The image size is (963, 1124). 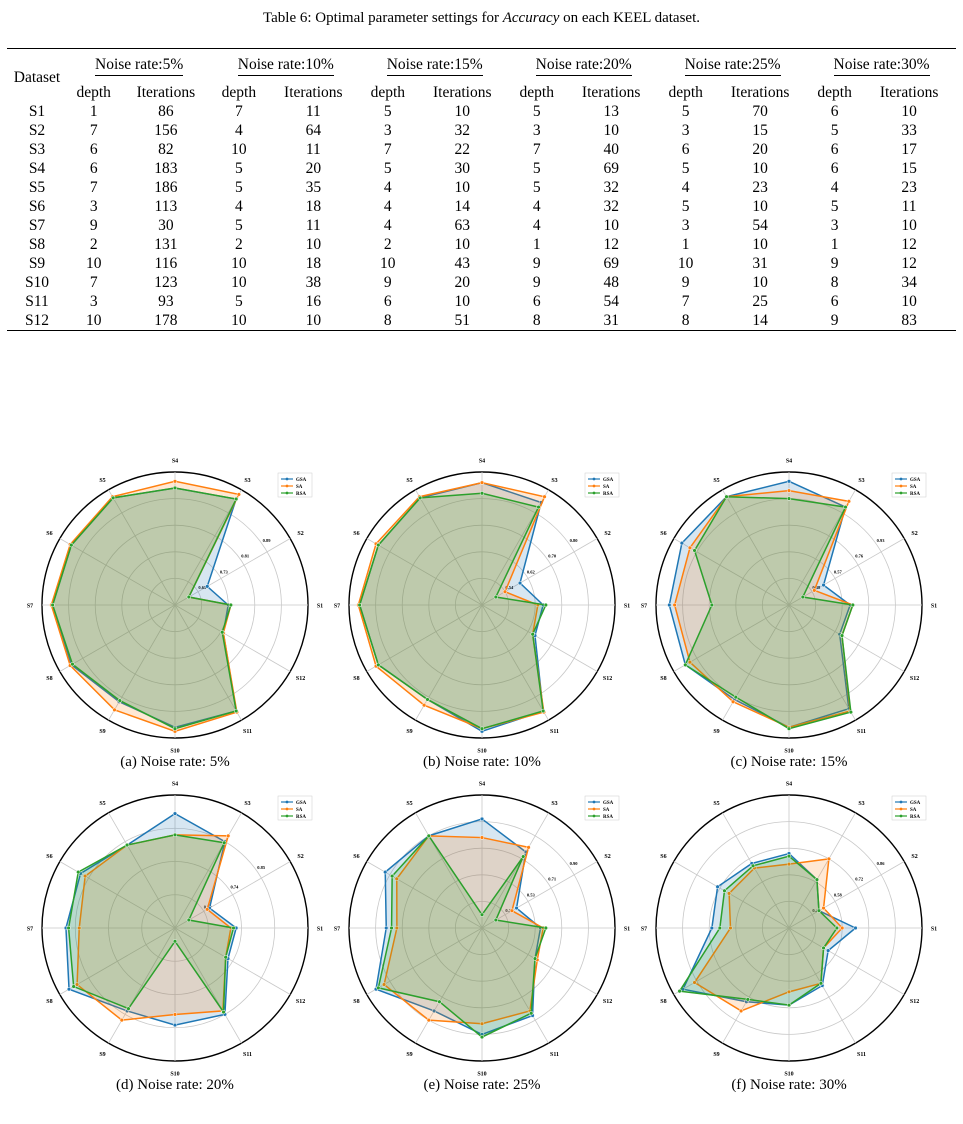 I want to click on subfigure-caption: (d) Noise rate: 20%, so click(x=175, y=1085).